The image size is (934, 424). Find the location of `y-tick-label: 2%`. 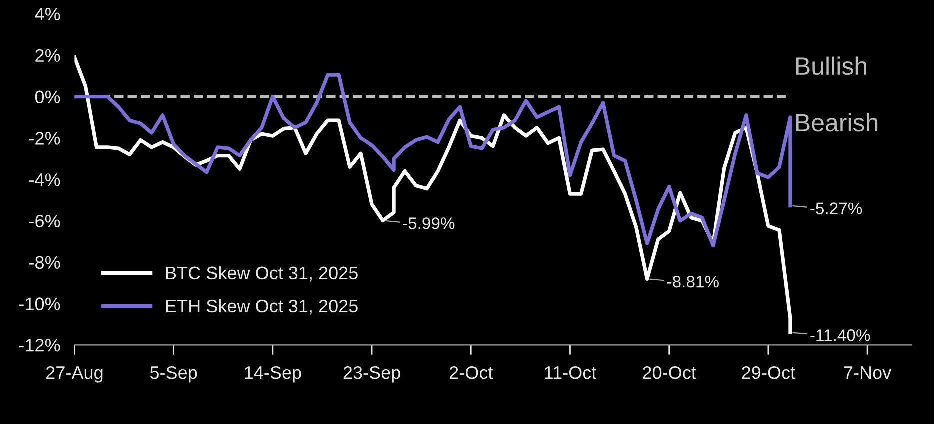

y-tick-label: 2% is located at coordinates (48, 55).